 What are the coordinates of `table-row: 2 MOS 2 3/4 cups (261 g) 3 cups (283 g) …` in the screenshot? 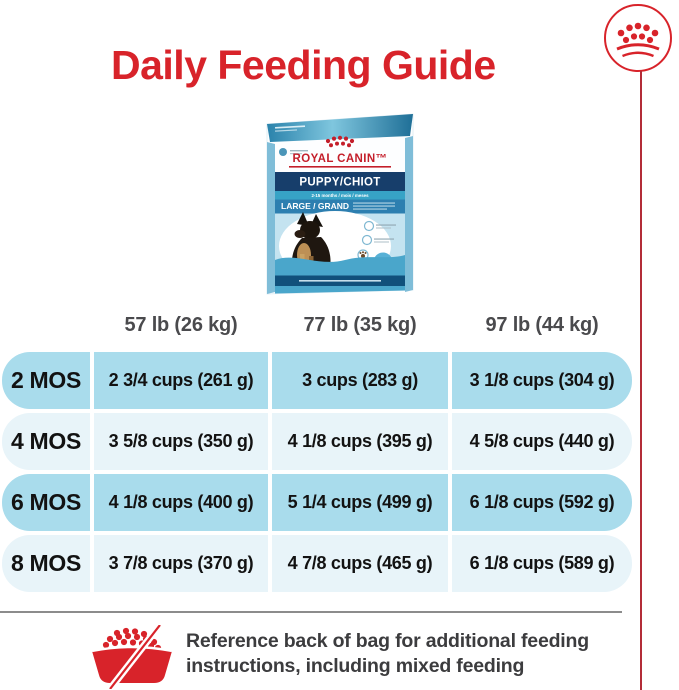 It's located at (318, 380).